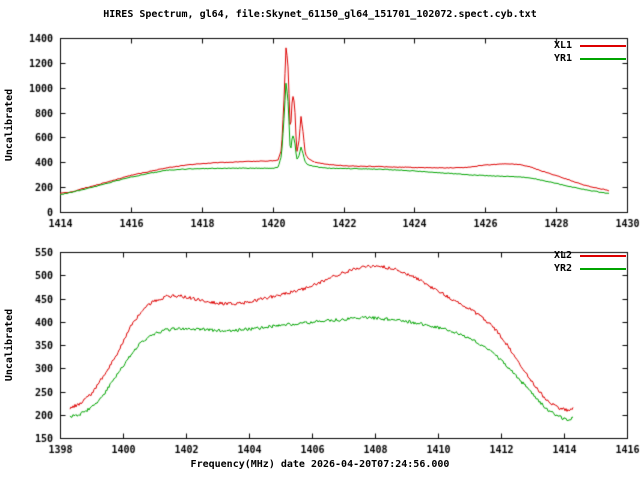 This screenshot has width=640, height=480. Describe the element at coordinates (590, 262) in the screenshot. I see `legend-bottom: XL2 YR2` at that location.